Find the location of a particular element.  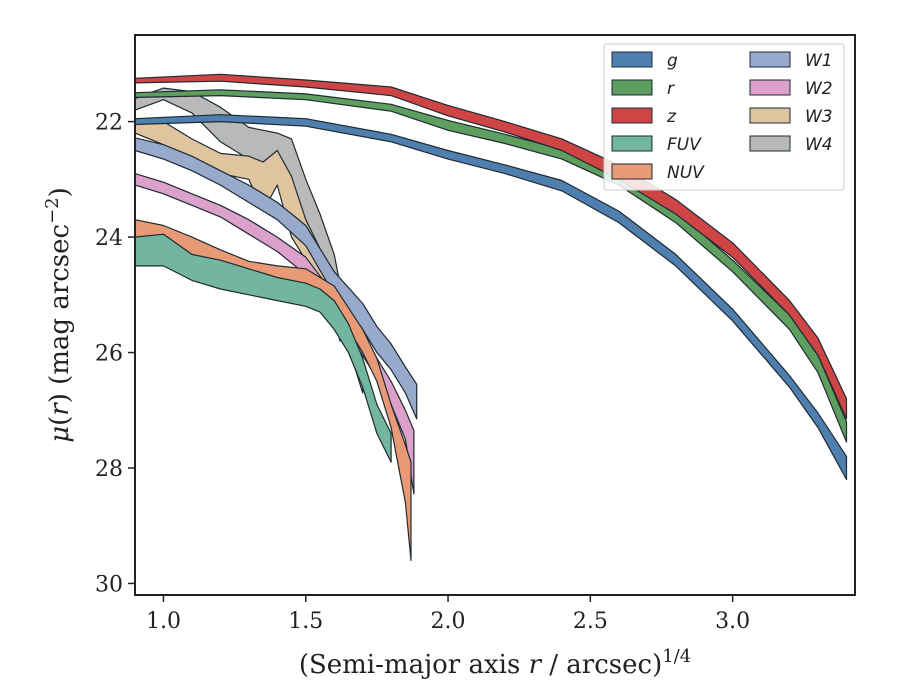

y-tick-label: 26 is located at coordinates (109, 354).